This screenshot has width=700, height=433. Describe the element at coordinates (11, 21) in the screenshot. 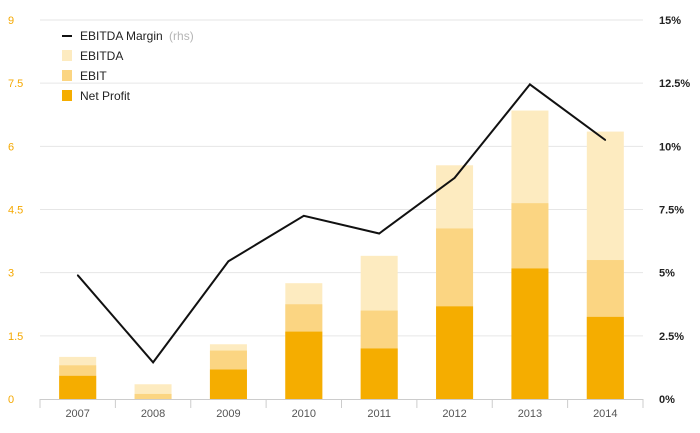

I see `left-tick-label: 9` at that location.